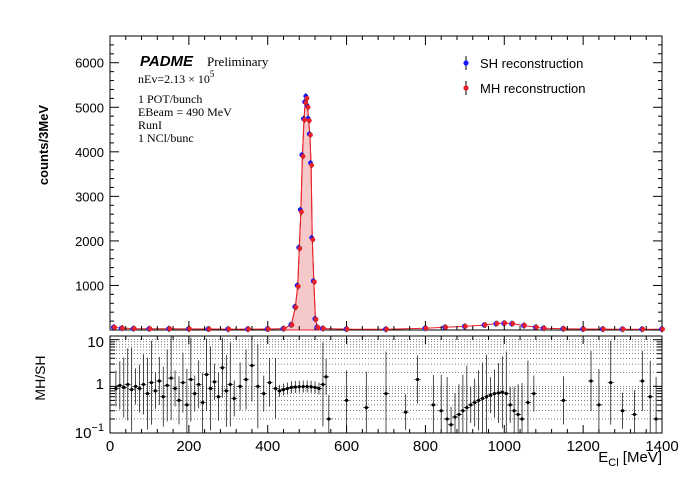 This screenshot has height=481, width=698. I want to click on ratio-tick-label-0.1: 10−1, so click(89, 432).